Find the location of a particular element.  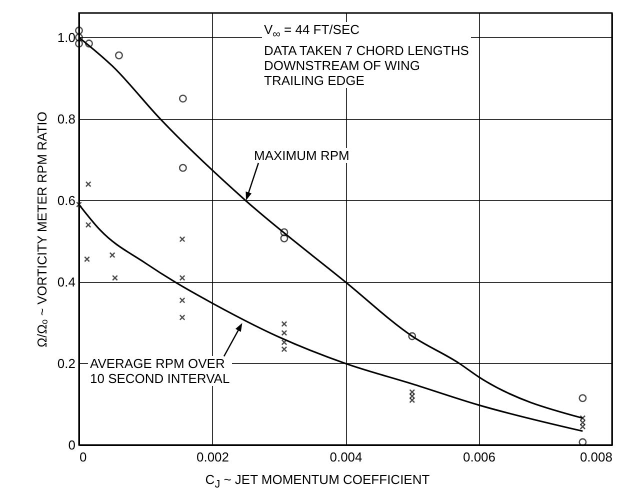

y-tick-label: 1.0 is located at coordinates (66, 37).